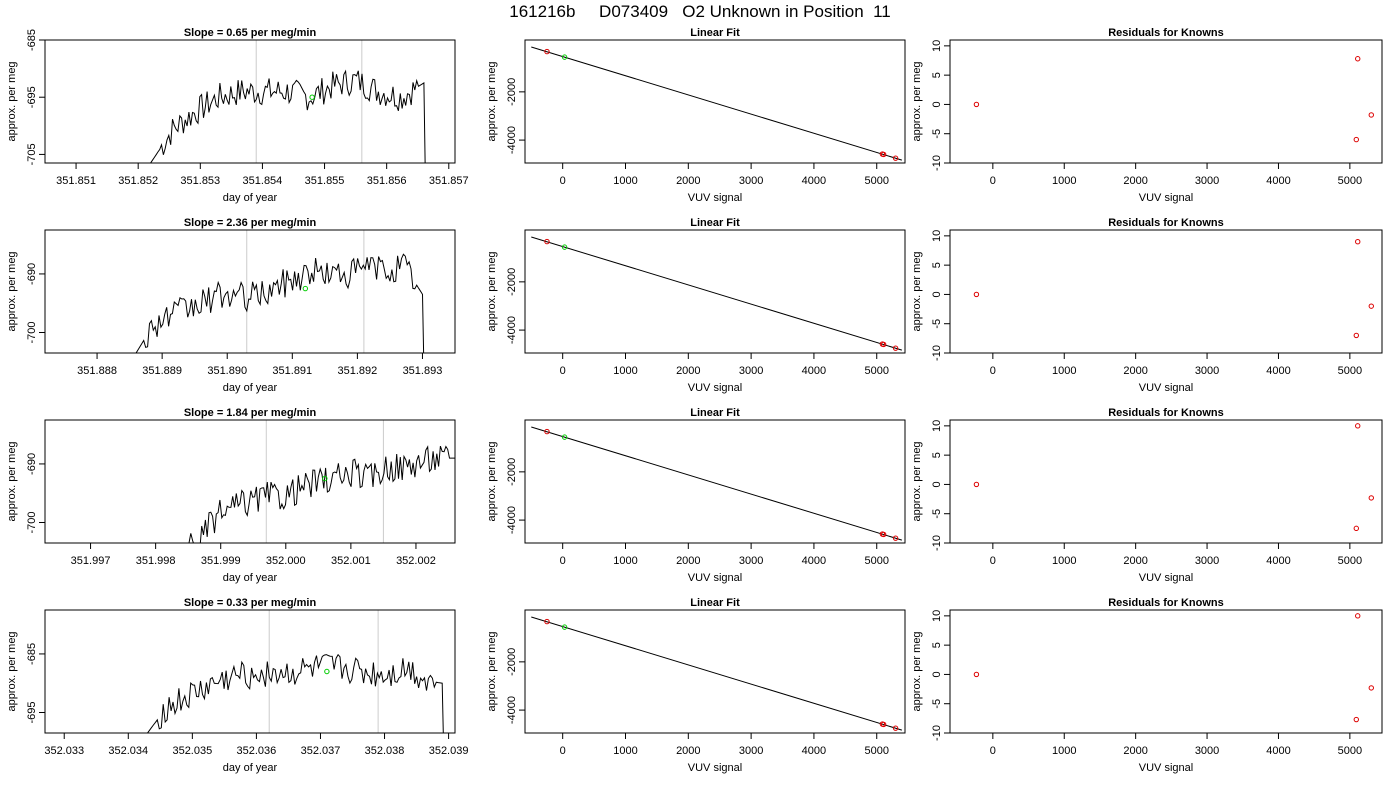  Describe the element at coordinates (416, 561) in the screenshot. I see `x-tick-label: 352.002` at that location.